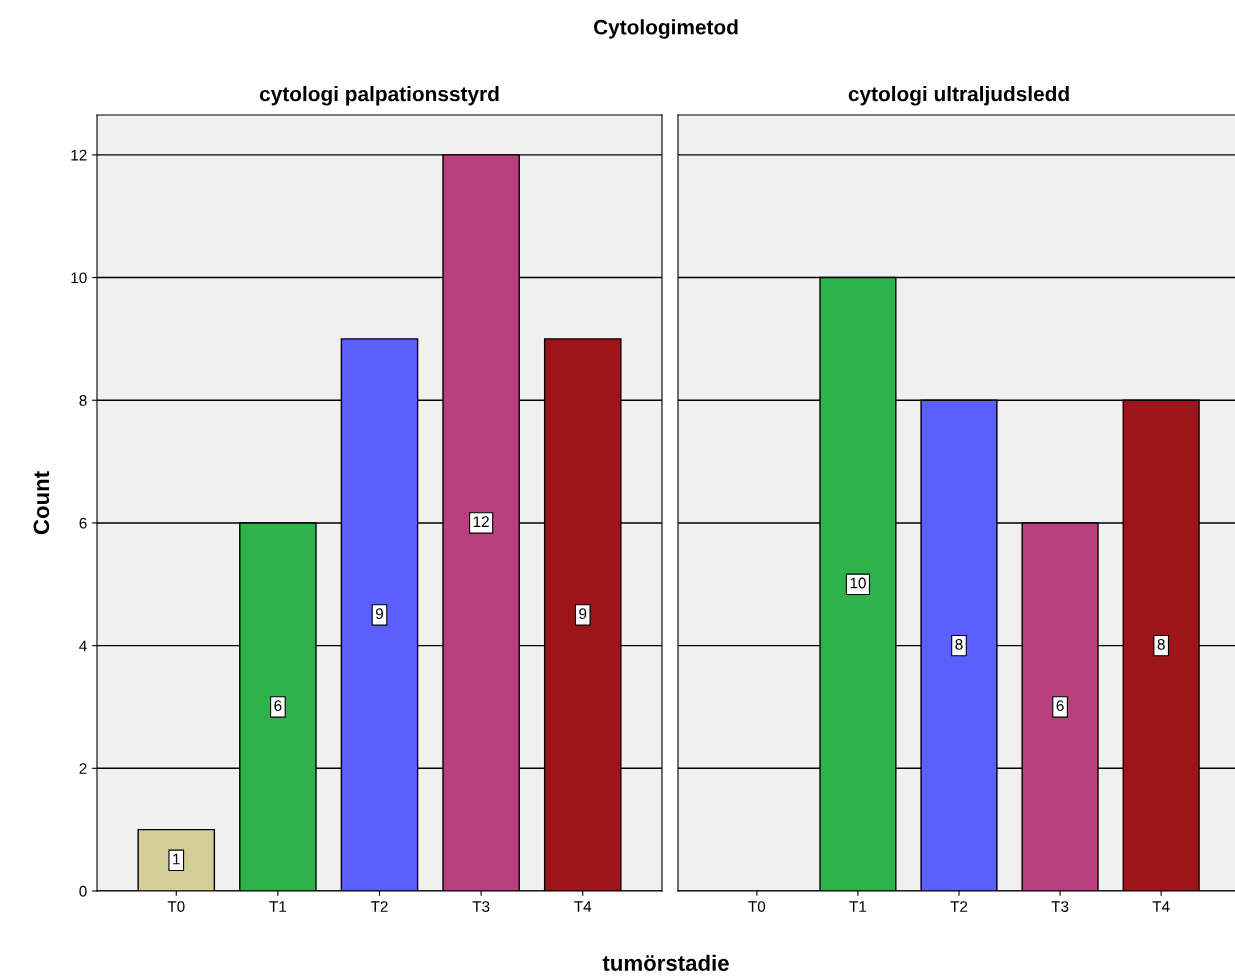  I want to click on y-axis-title: Count, so click(41, 503).